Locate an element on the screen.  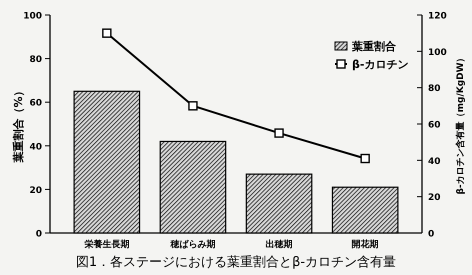
y-tick-label: 20 is located at coordinates (35, 191).